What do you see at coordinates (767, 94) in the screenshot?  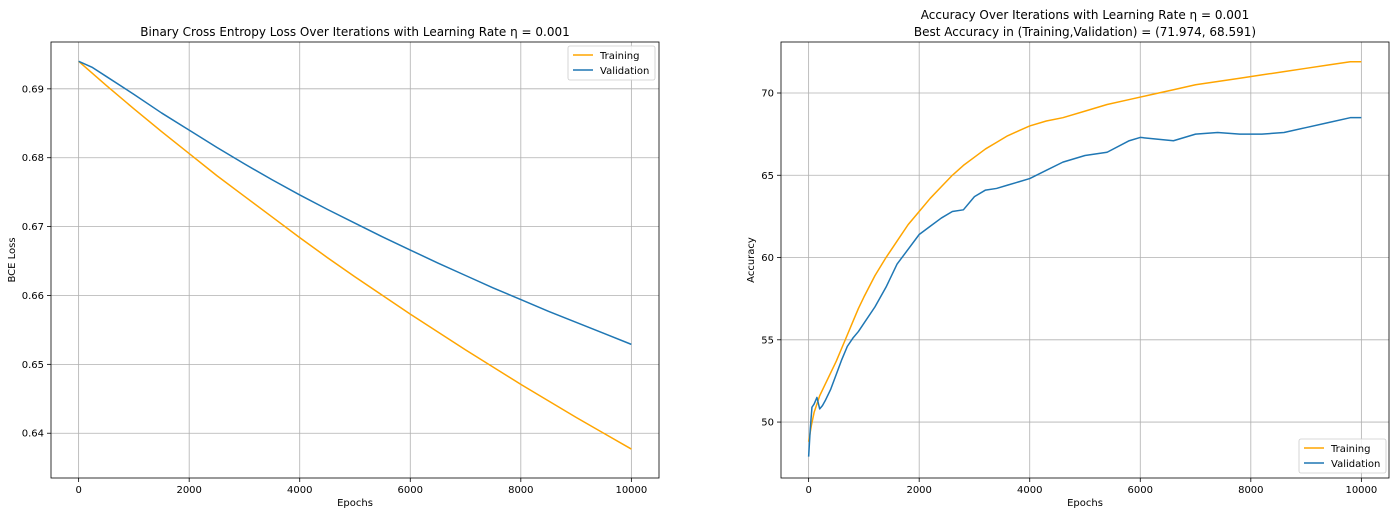 I see `accuracy-ytick-label: 70` at bounding box center [767, 94].